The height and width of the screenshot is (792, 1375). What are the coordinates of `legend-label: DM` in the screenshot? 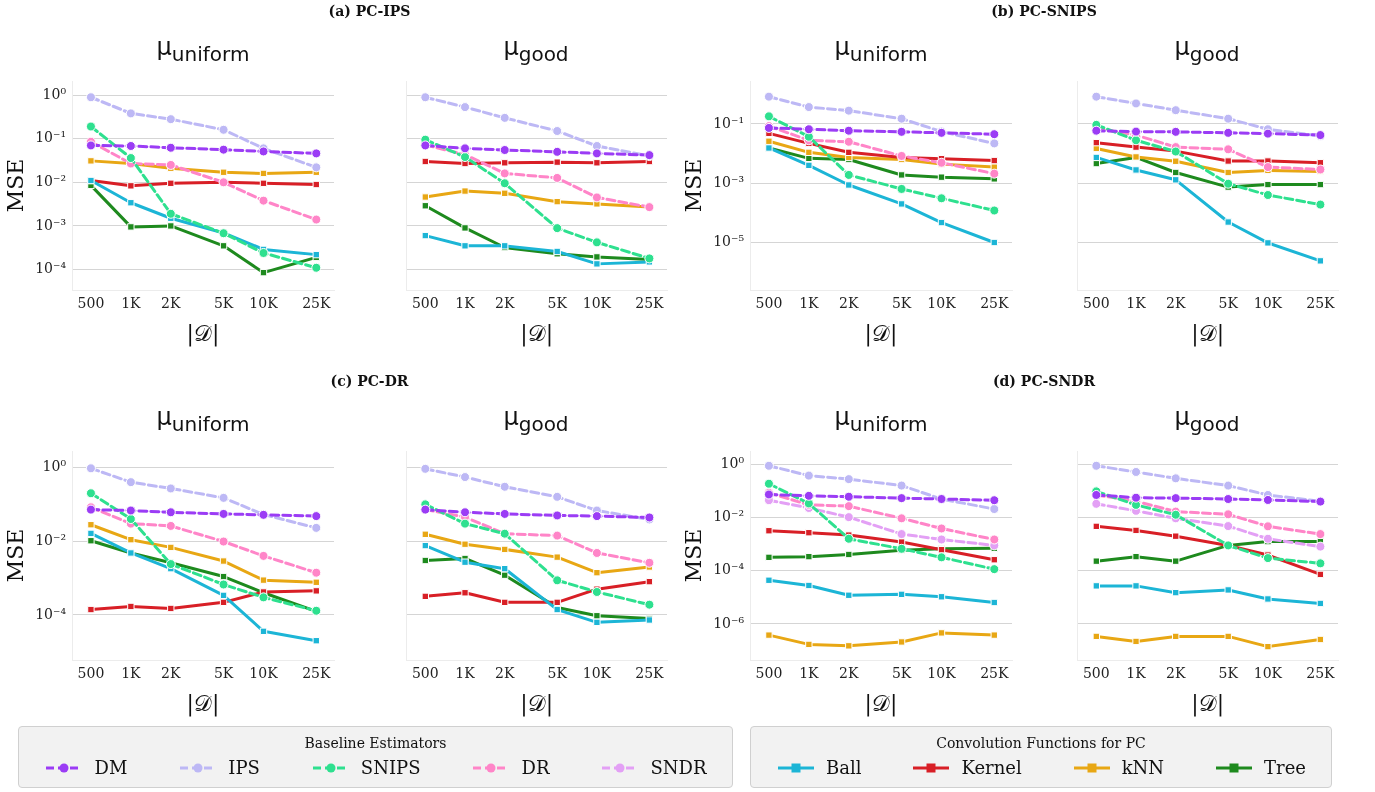 It's located at (111, 767).